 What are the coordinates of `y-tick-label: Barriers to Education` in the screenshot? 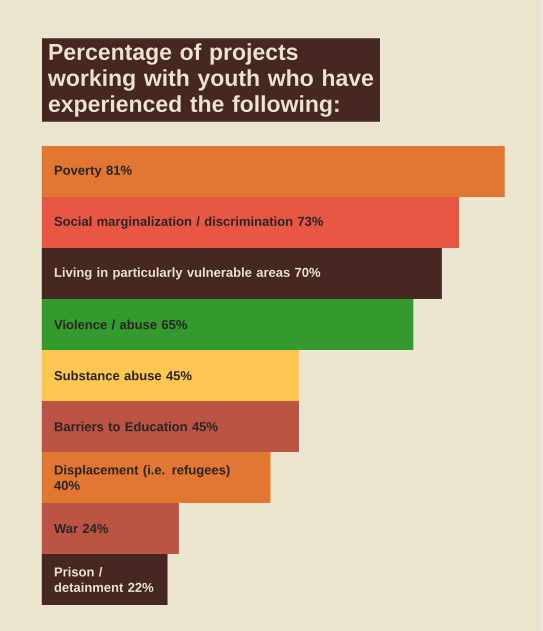 It's located at (120, 427).